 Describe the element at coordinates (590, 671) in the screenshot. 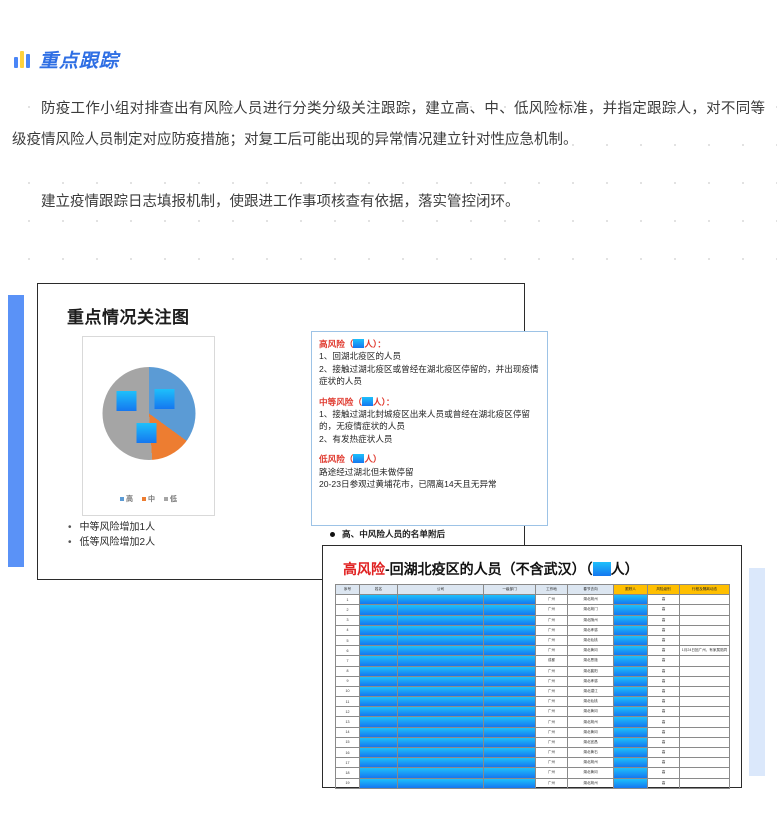

I see `cell-destination: 湖北襄阳` at that location.